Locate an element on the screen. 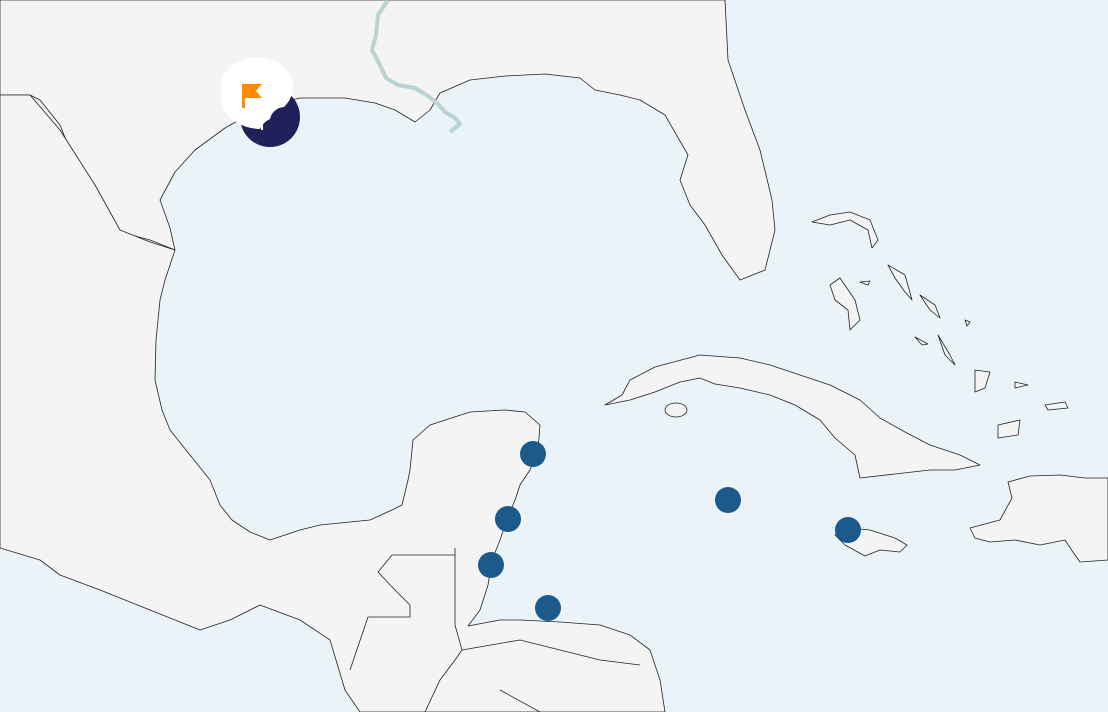  flag-icon is located at coordinates (252, 96).